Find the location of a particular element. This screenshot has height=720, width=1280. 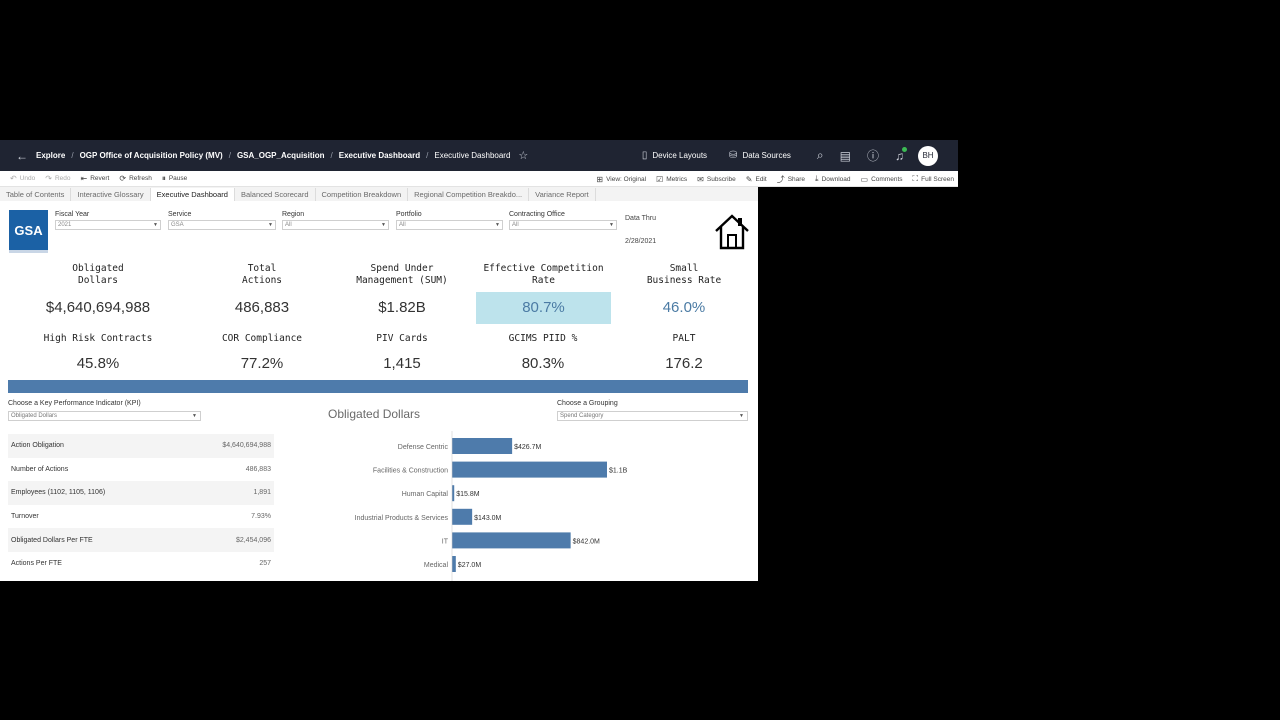

filter-service: Service GSA ▼ is located at coordinates (222, 220).